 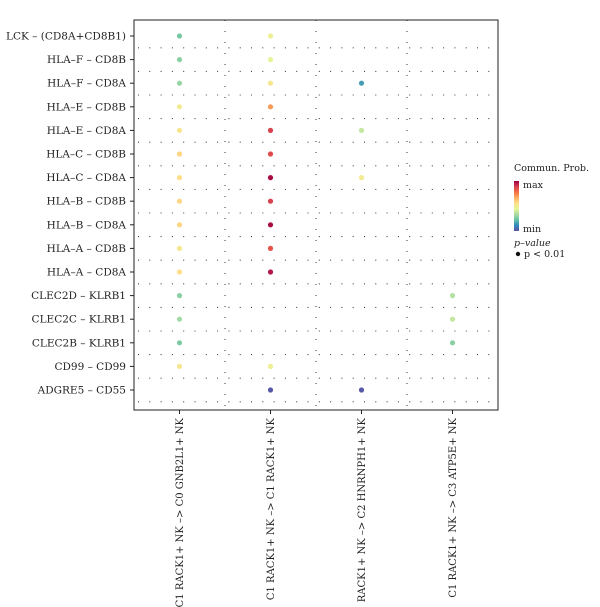 I want to click on y-tick-label: HLA–B – CD8B, so click(x=87, y=202).